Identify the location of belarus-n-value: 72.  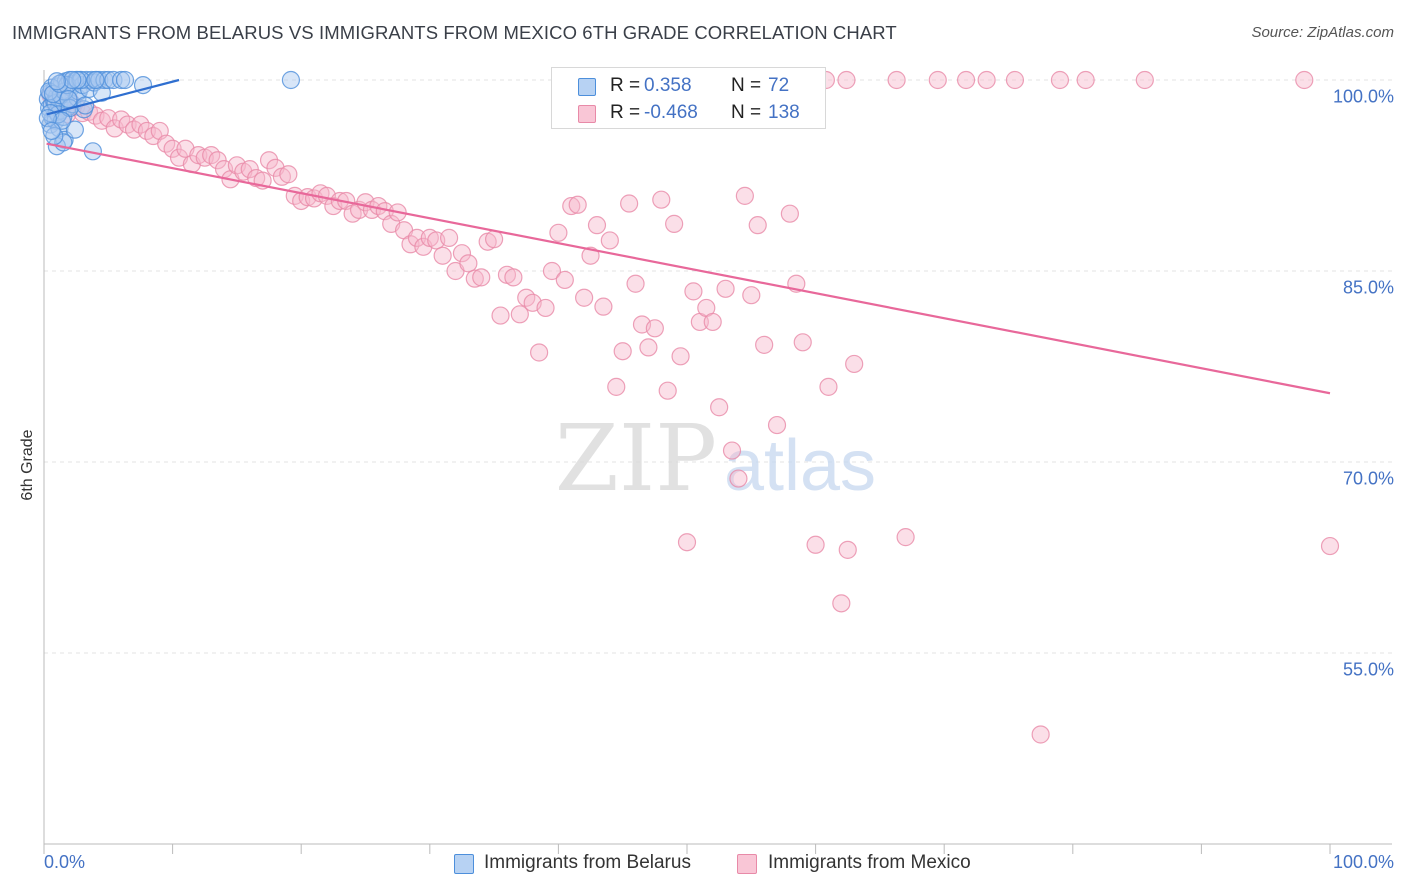
(779, 85).